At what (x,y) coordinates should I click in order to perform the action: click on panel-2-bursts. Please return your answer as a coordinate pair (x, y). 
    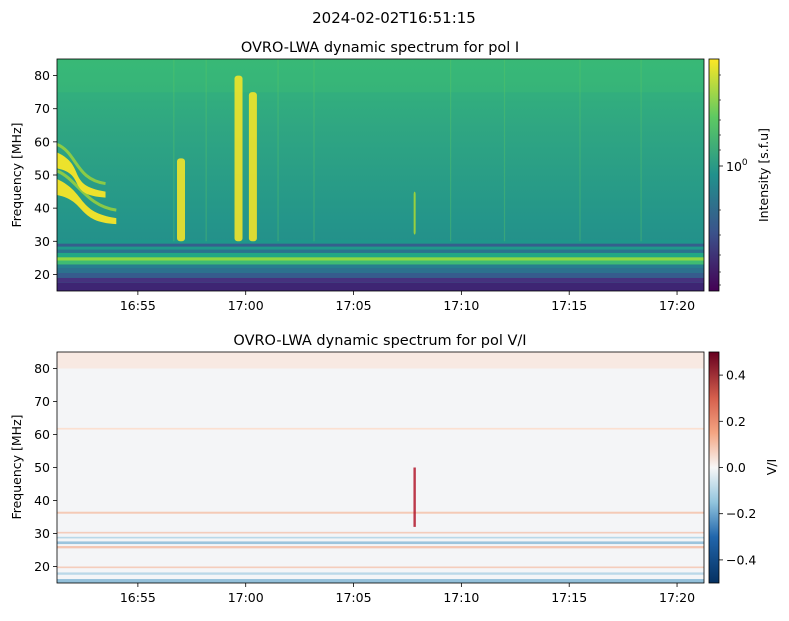
    Looking at the image, I should click on (414, 497).